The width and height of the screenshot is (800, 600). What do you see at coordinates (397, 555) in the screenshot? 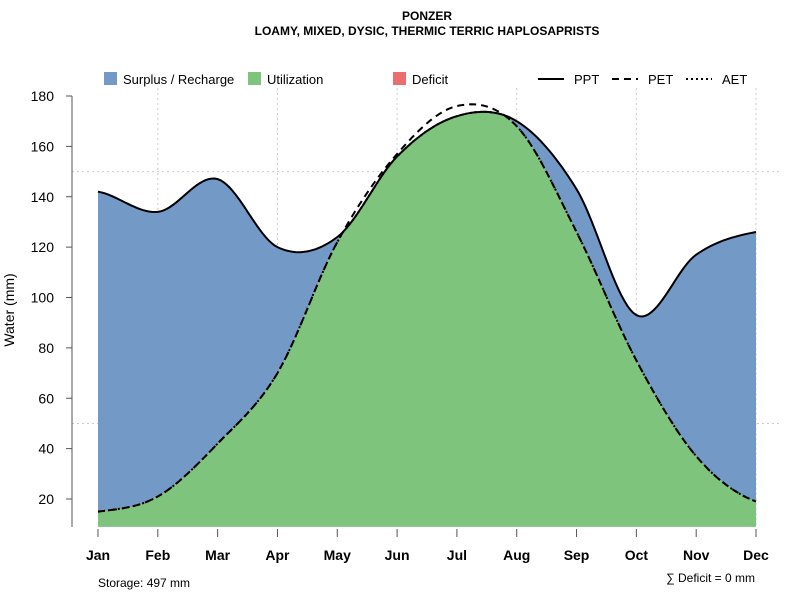
I see `x-tick-label: Jun` at bounding box center [397, 555].